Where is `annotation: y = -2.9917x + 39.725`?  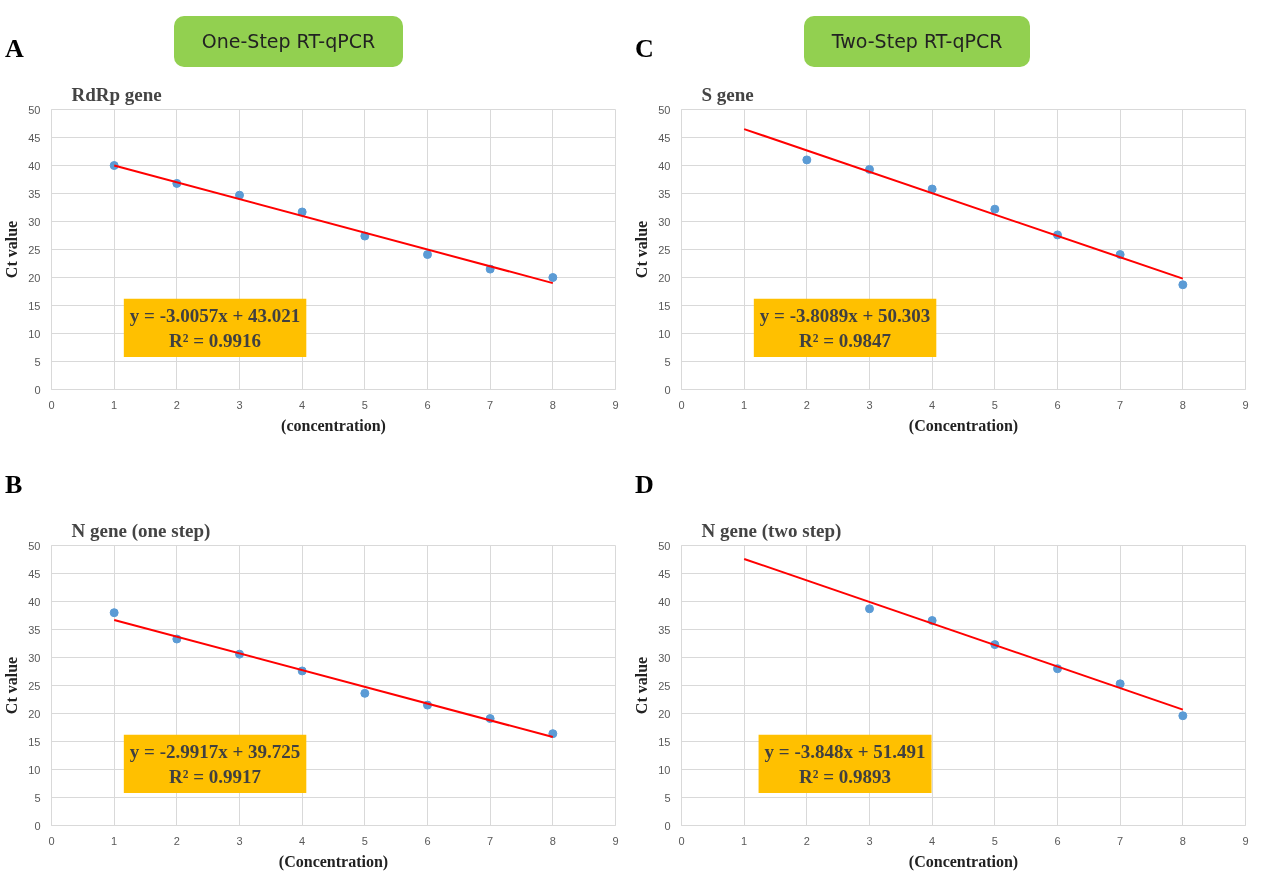 annotation: y = -2.9917x + 39.725 is located at coordinates (215, 751).